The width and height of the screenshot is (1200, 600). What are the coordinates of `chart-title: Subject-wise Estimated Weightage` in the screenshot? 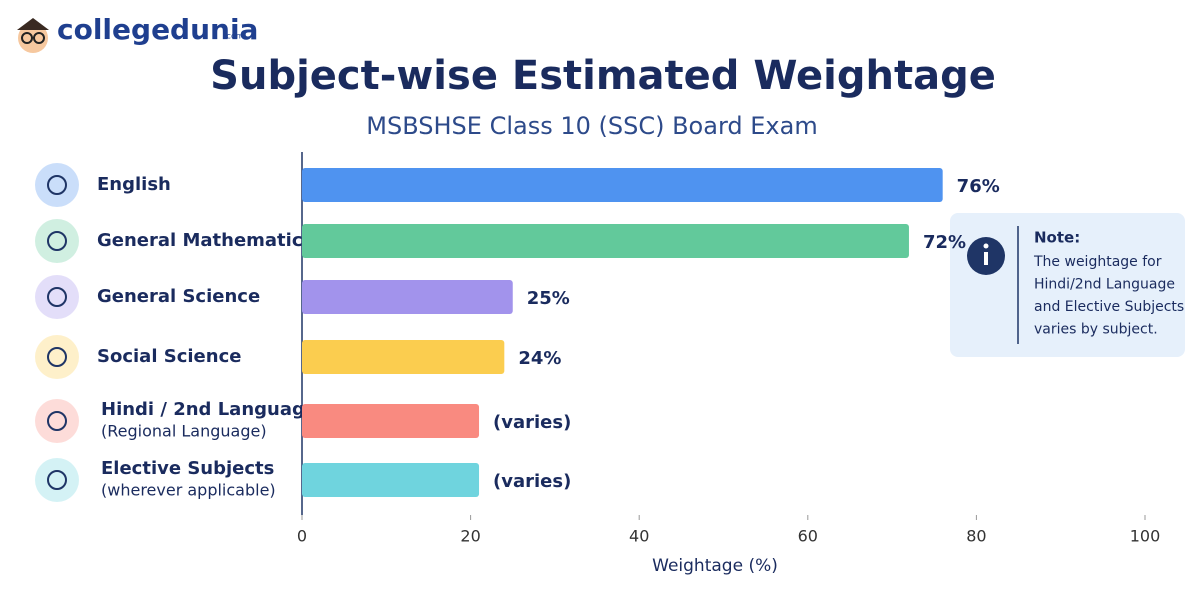 It's located at (603, 76).